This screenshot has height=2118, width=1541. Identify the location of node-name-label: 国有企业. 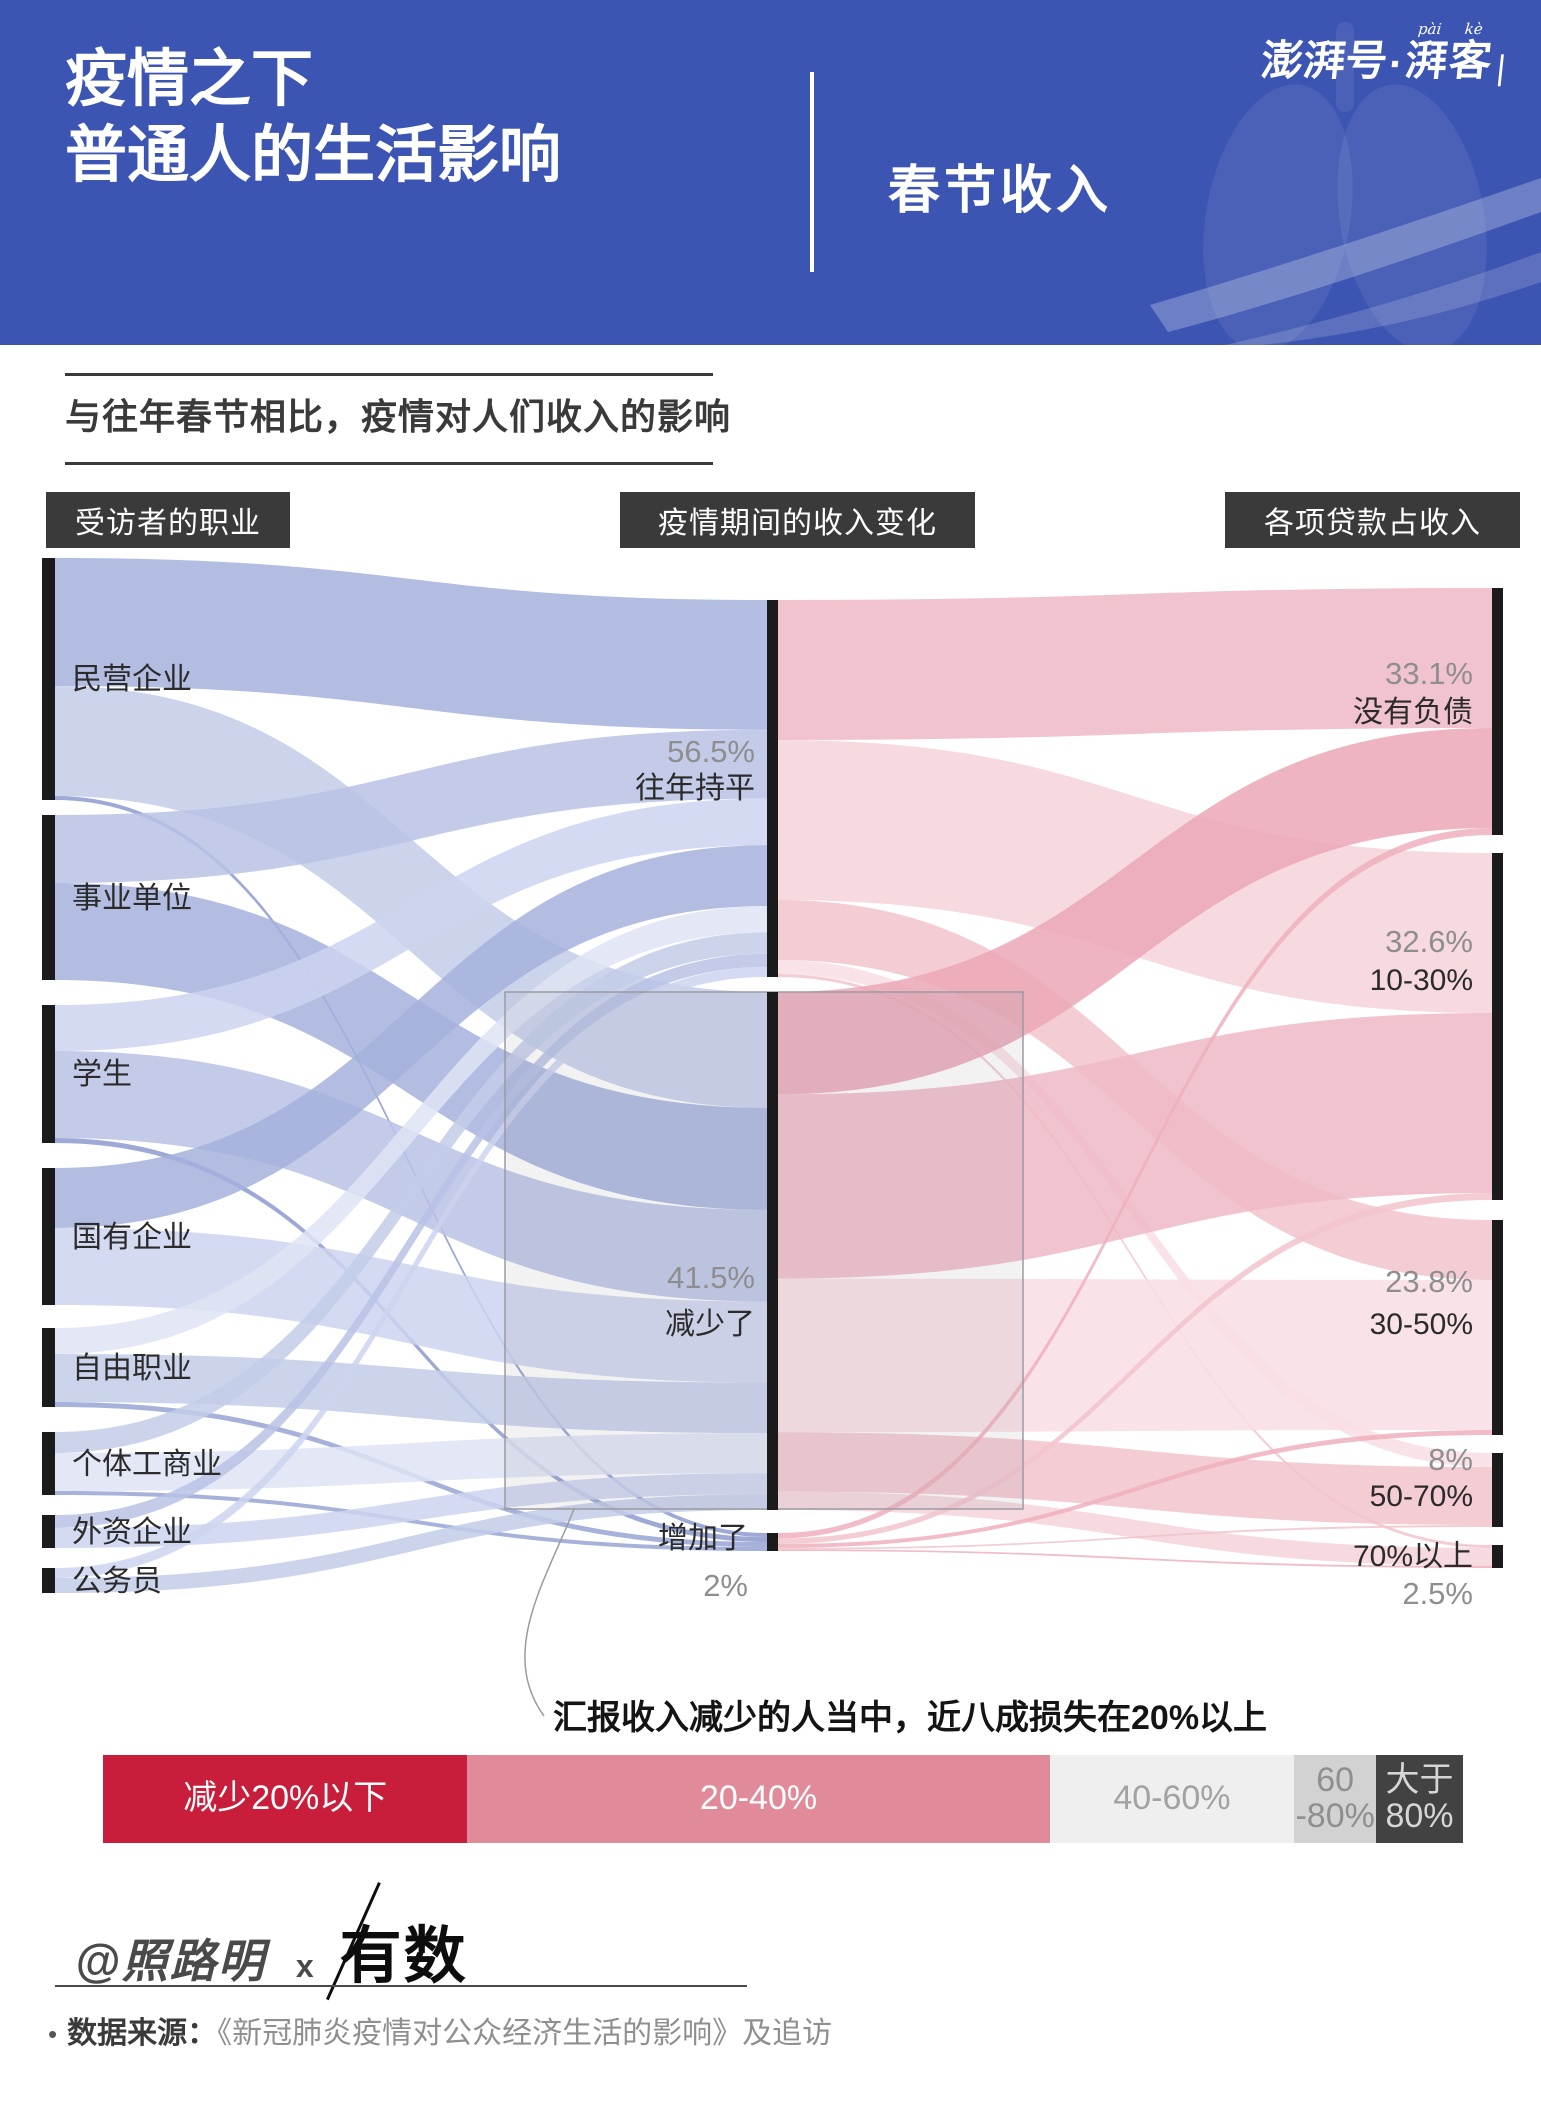
(132, 1237).